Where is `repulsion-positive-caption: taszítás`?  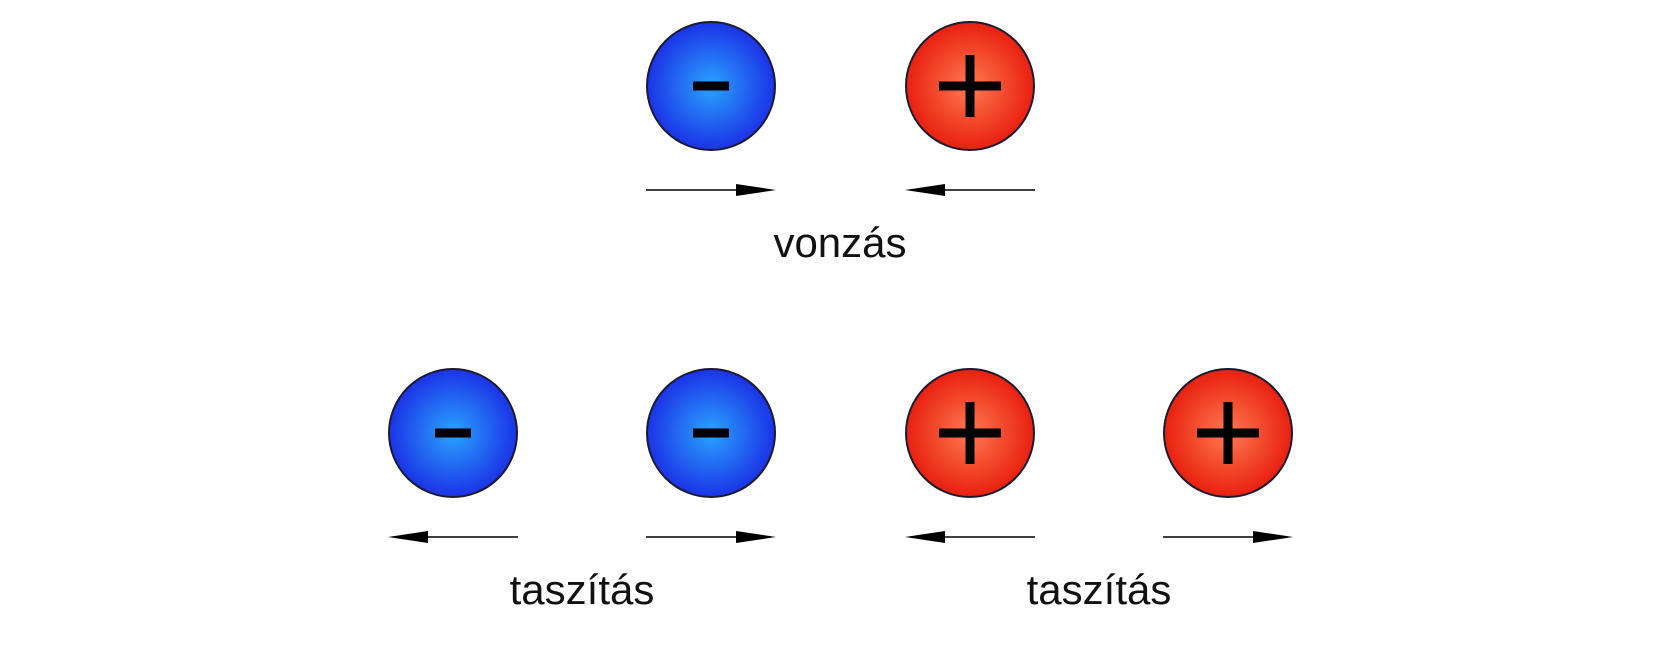 repulsion-positive-caption: taszítás is located at coordinates (1099, 589).